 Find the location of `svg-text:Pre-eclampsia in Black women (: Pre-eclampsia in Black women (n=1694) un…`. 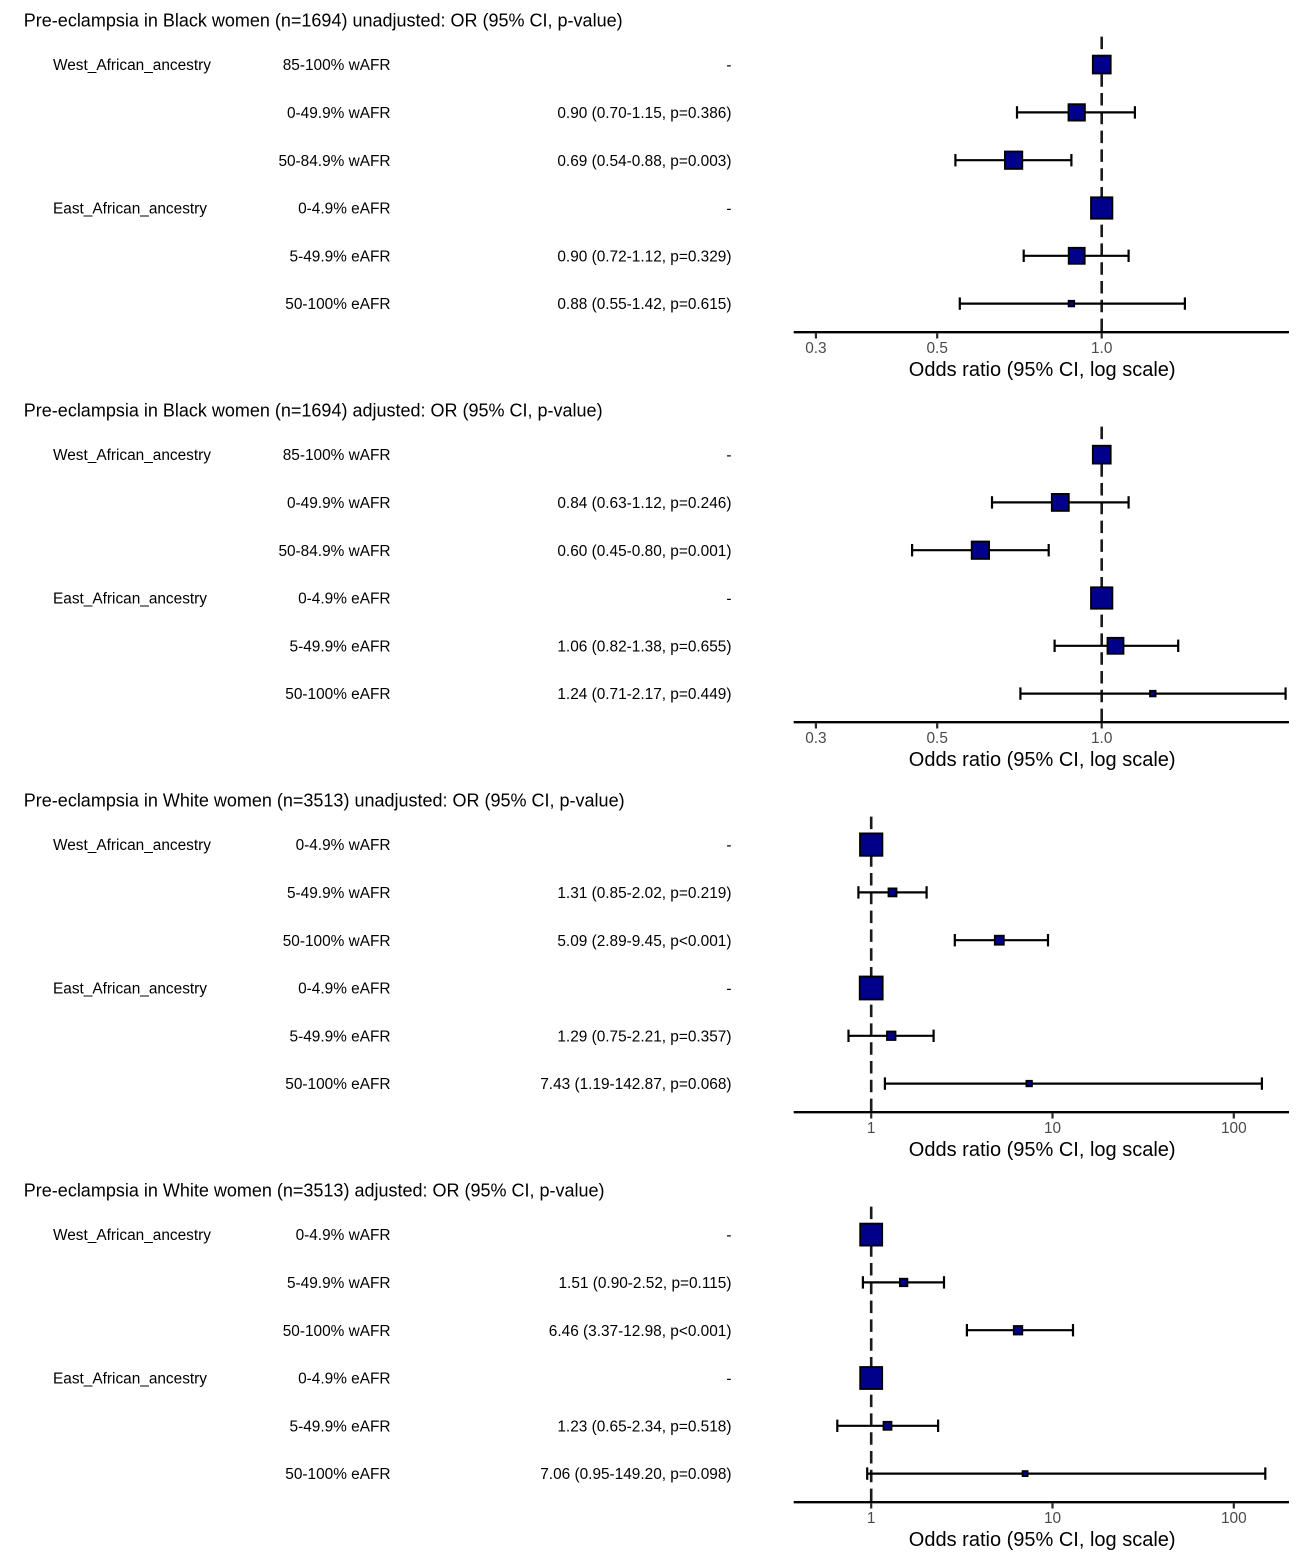

svg-text:Pre-eclampsia in Black women (: Pre-eclampsia in Black women (n=1694) un… is located at coordinates (323, 21).